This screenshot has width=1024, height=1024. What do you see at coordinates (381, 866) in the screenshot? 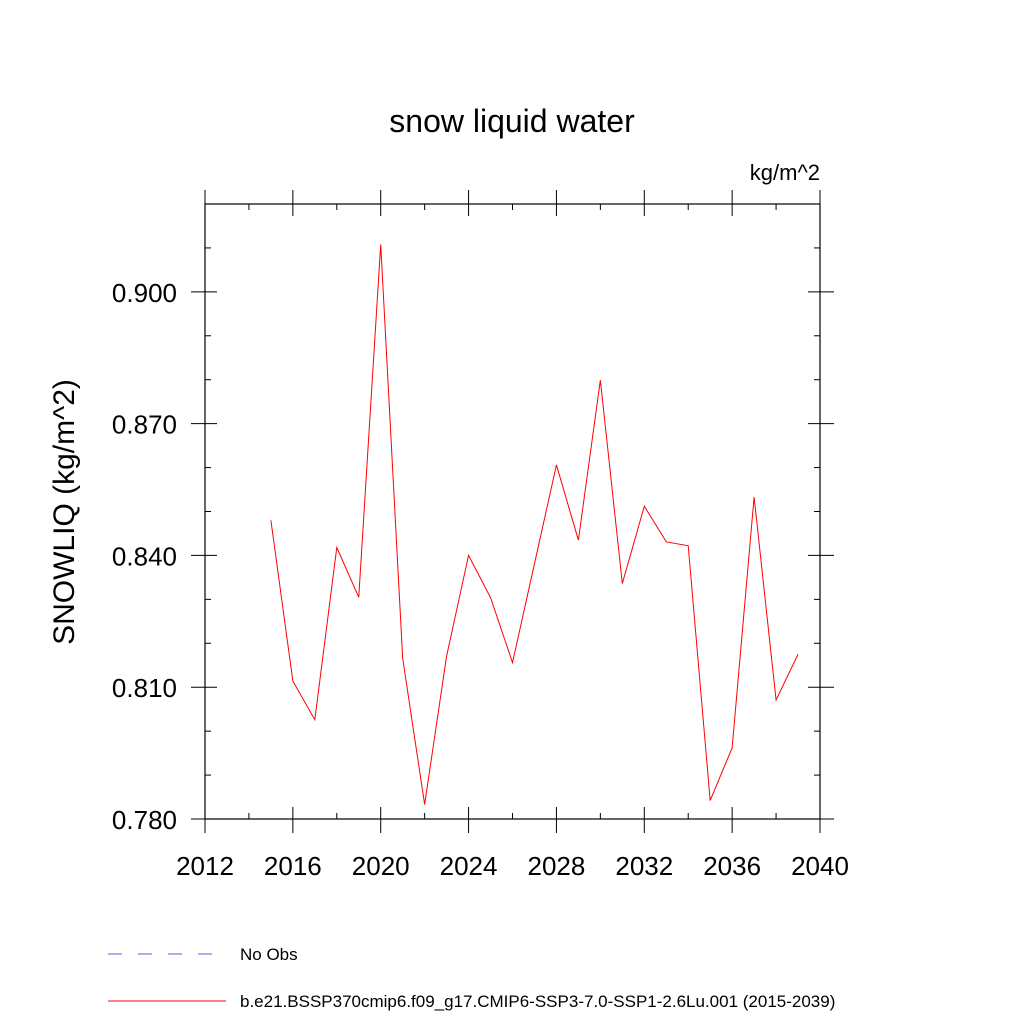
I see `x-tick-label: 2020` at bounding box center [381, 866].